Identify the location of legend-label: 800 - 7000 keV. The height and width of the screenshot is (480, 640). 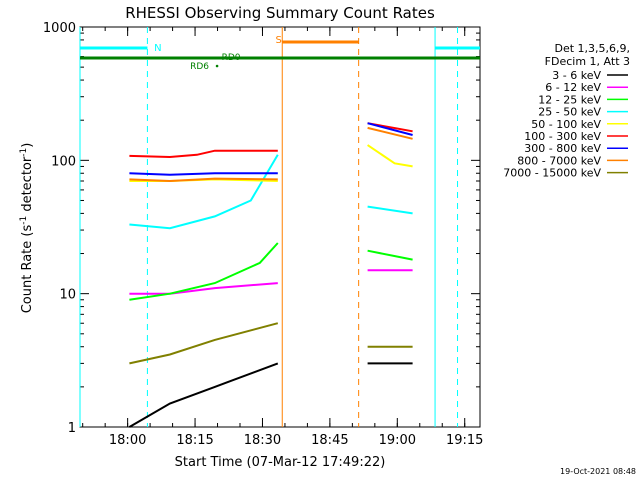
(559, 160).